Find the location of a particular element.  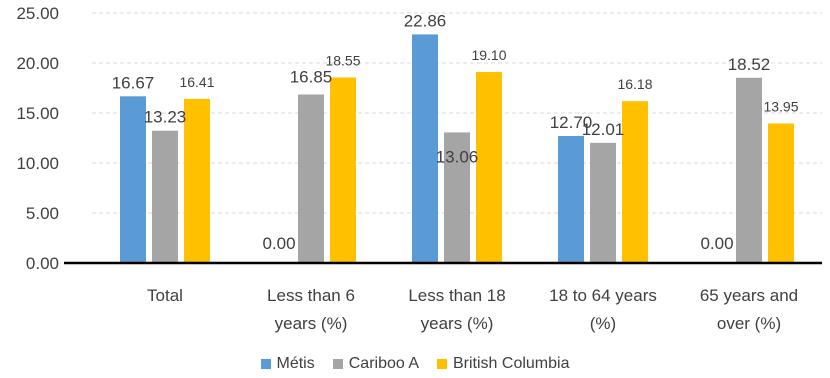

data-label: 12.70 is located at coordinates (571, 122).